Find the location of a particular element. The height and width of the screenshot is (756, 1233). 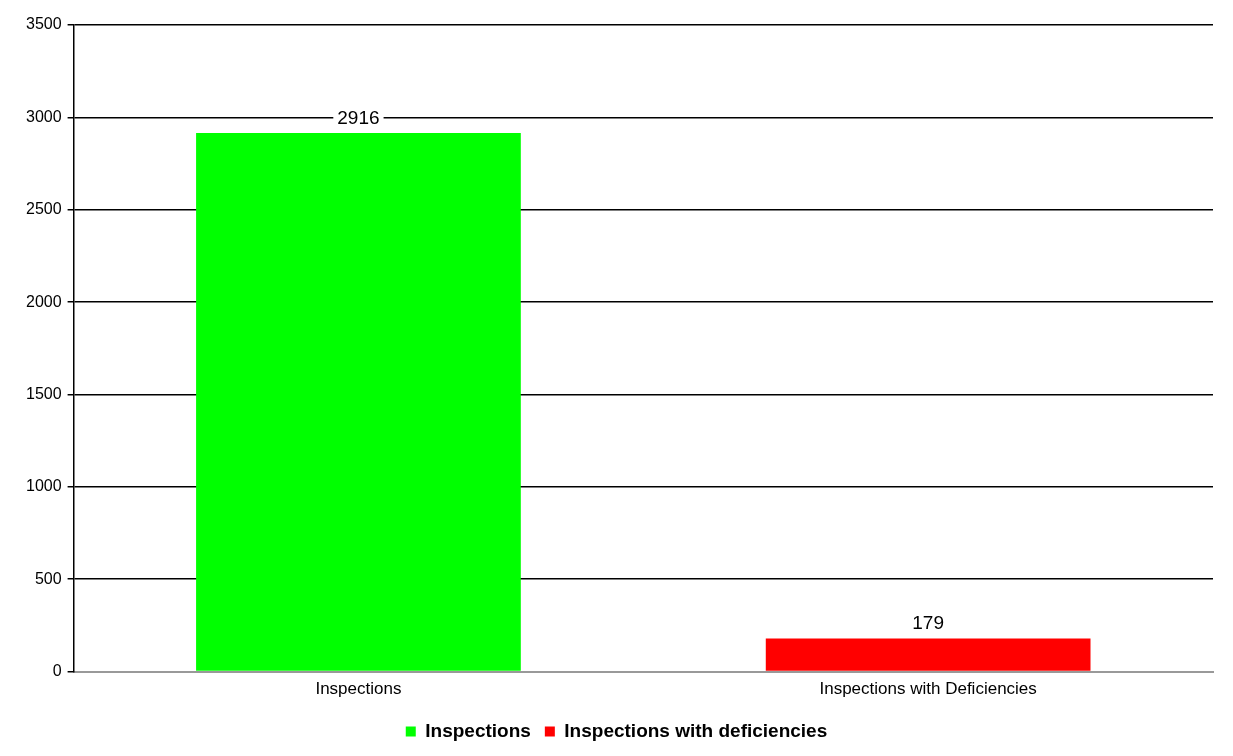

y-tick-label: 3500 is located at coordinates (44, 24).